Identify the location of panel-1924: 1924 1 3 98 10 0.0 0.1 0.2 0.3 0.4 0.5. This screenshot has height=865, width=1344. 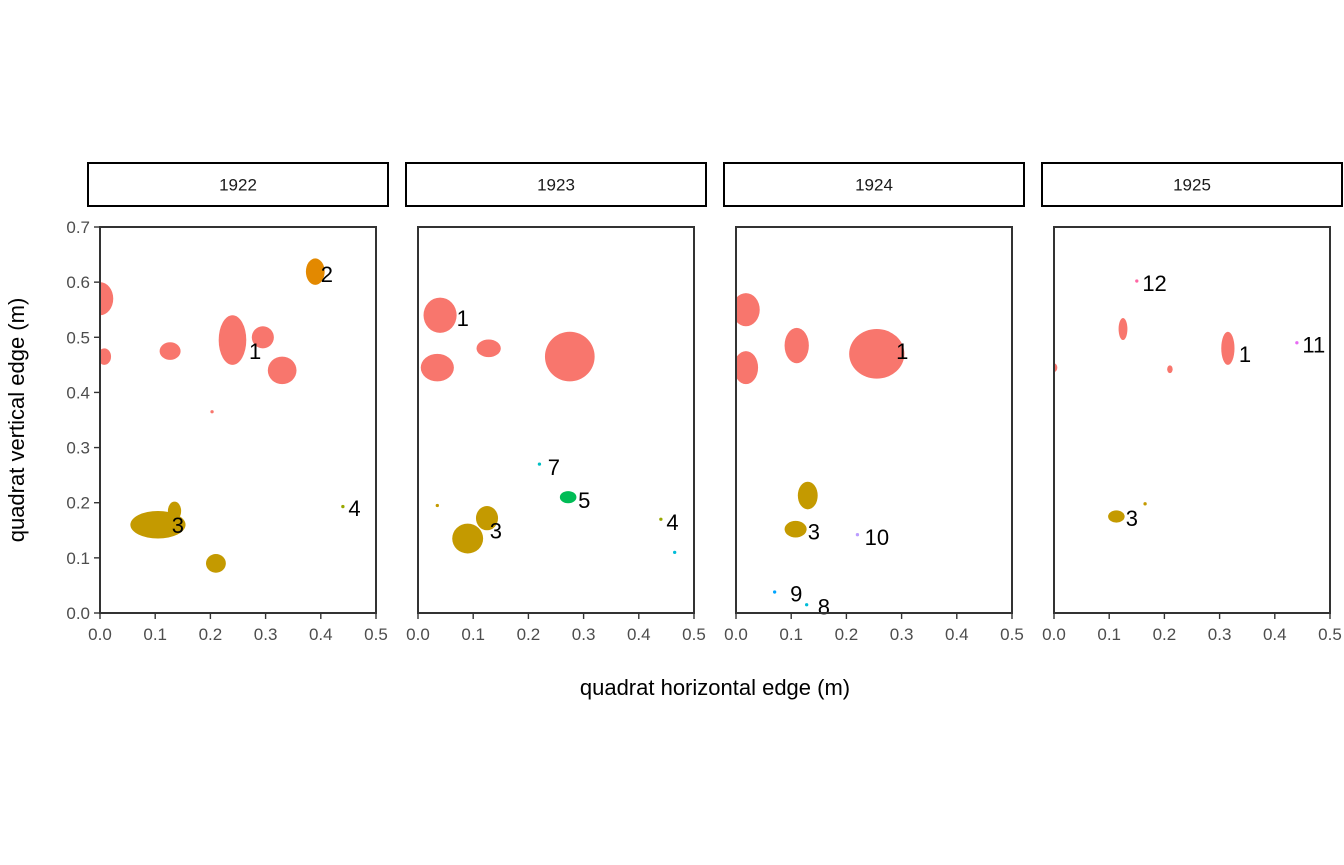
(874, 403).